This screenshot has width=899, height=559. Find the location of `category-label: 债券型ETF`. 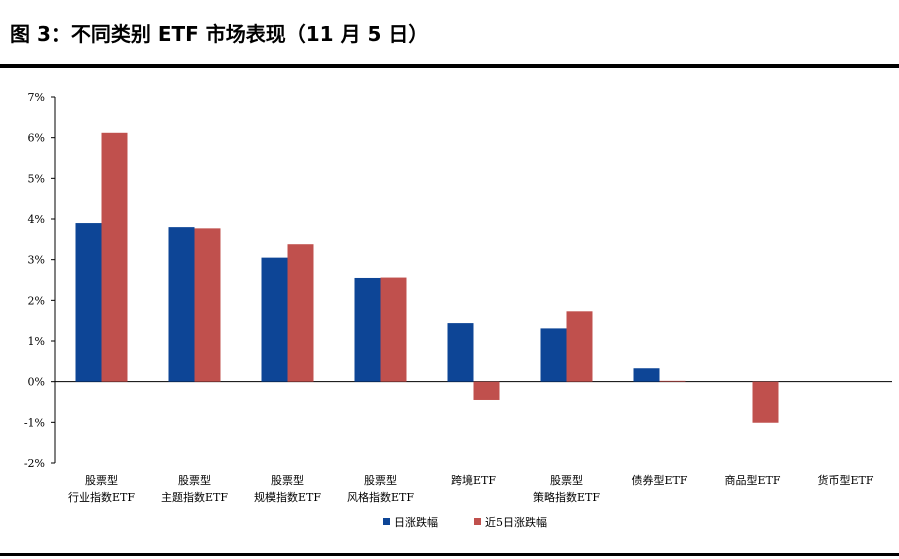

category-label: 债券型ETF is located at coordinates (660, 480).